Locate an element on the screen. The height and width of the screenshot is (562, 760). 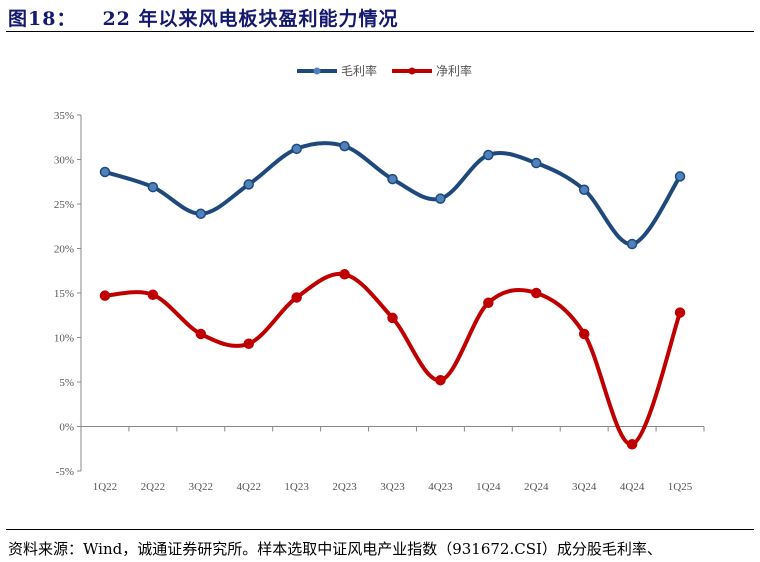
x-tick-label: 4Q22 is located at coordinates (249, 487).